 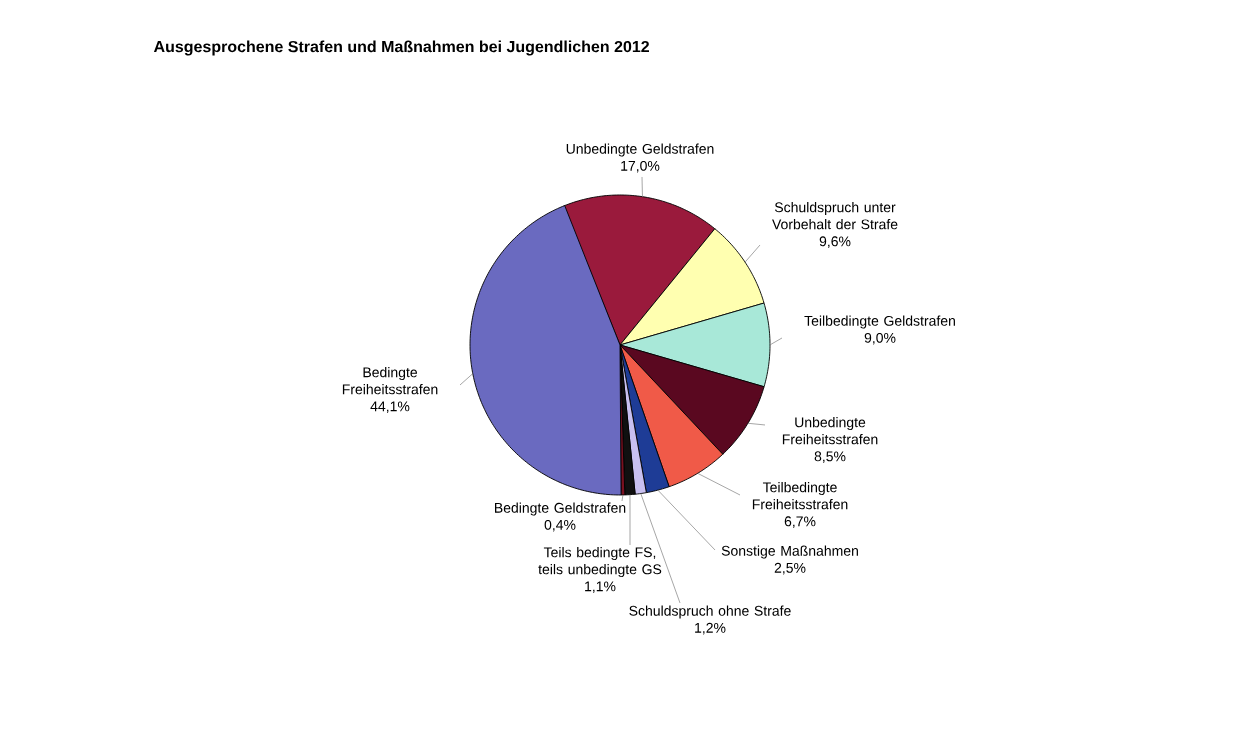 What do you see at coordinates (800, 496) in the screenshot?
I see `slice-label: Teilbedingte Freiheitsstrafen` at bounding box center [800, 496].